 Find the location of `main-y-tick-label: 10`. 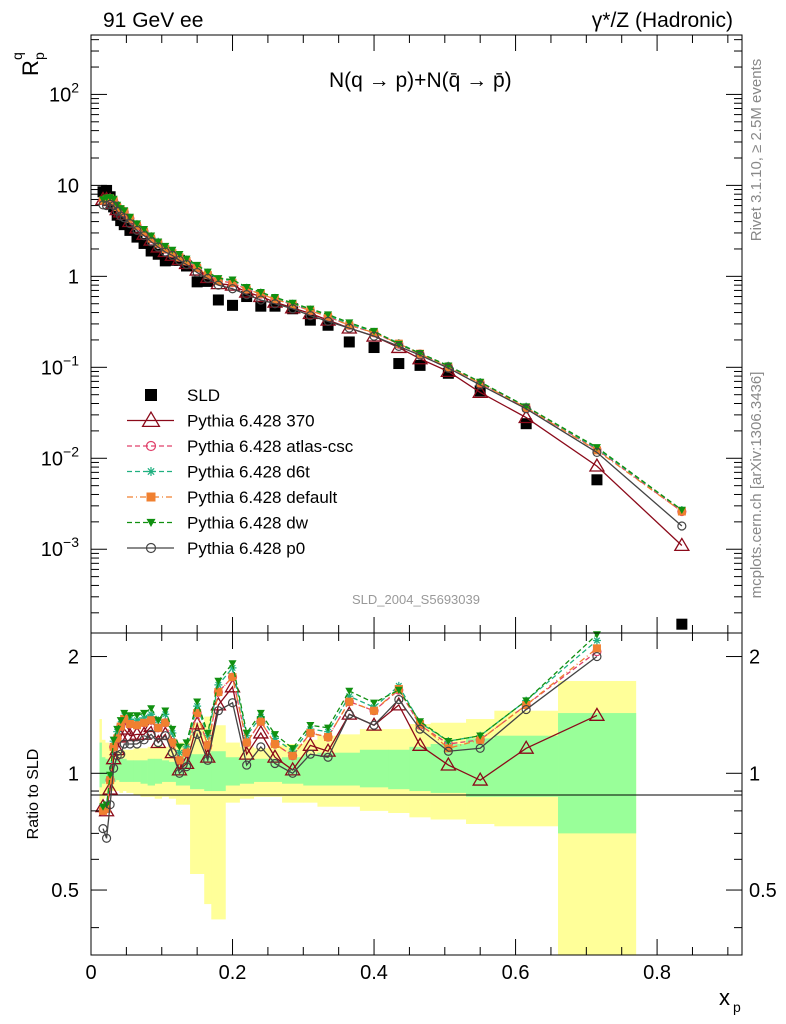

main-y-tick-label: 10 is located at coordinates (68, 186).